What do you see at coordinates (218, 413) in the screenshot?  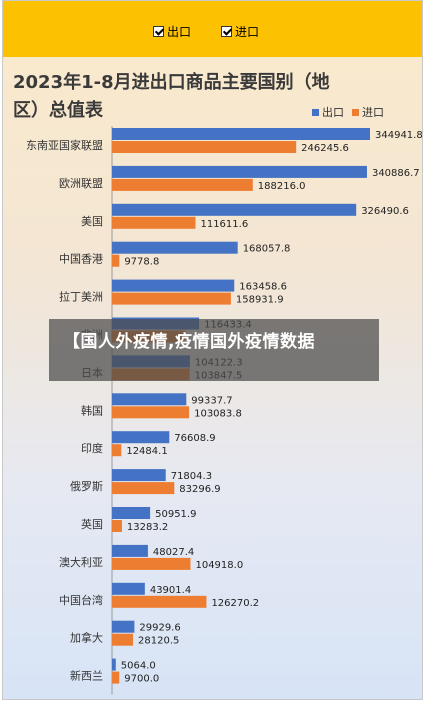 I see `data-label-import: 103083.8` at bounding box center [218, 413].